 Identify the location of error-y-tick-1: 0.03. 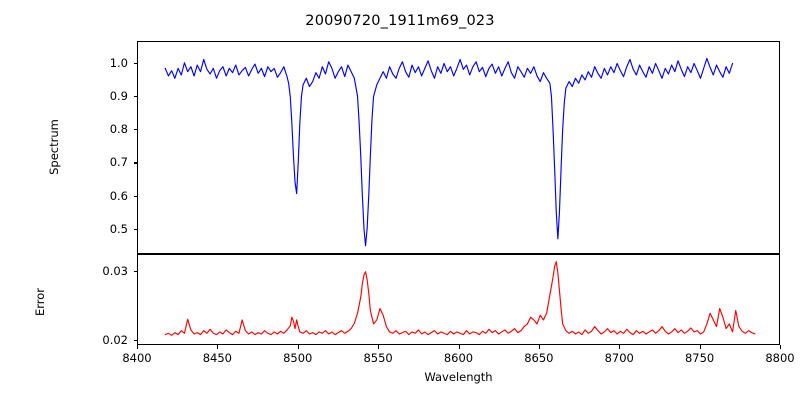
(115, 271).